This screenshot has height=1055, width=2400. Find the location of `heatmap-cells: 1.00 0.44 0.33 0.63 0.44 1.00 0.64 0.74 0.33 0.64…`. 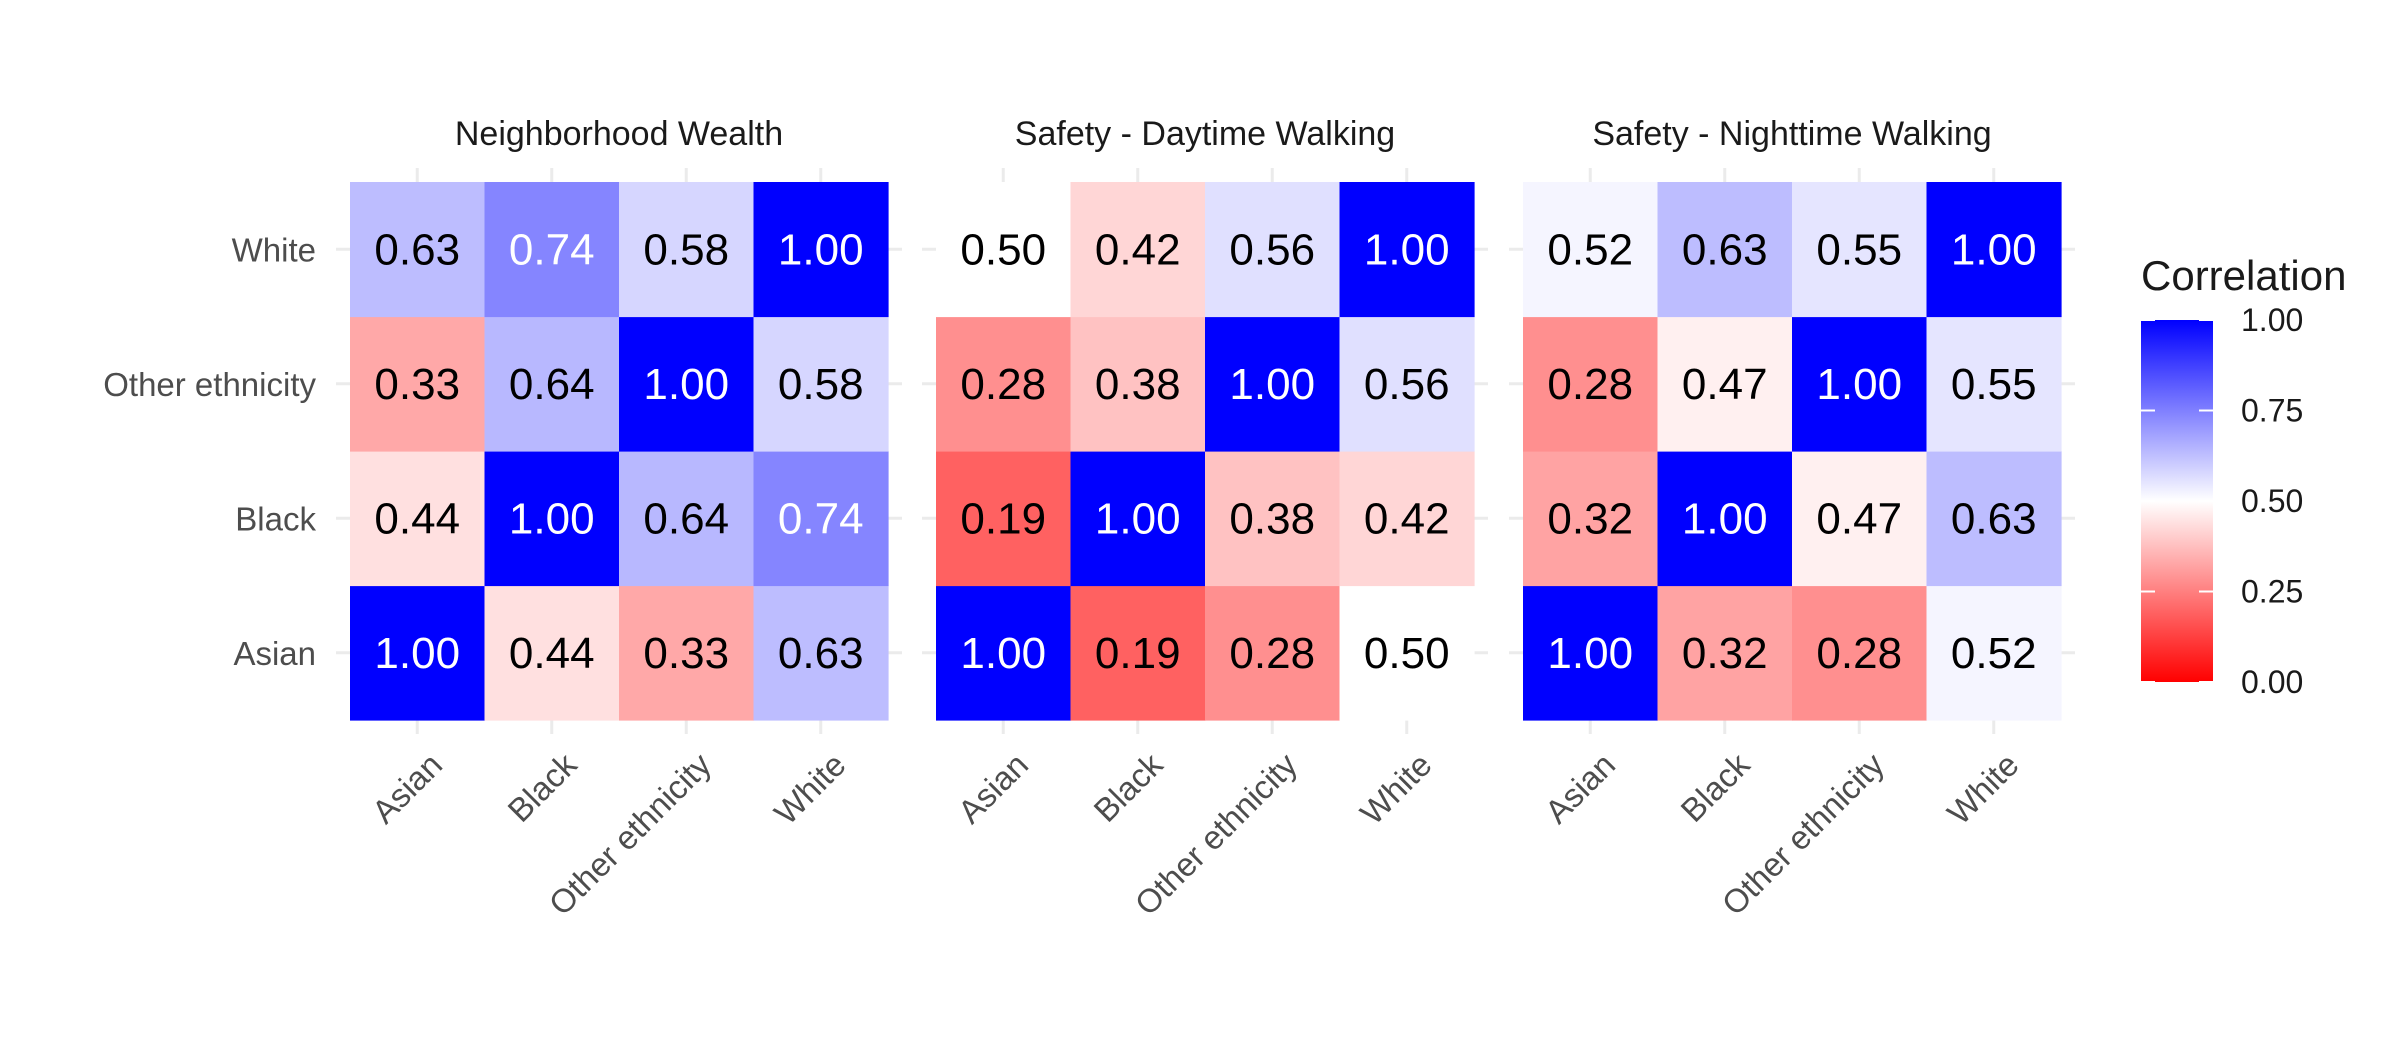

heatmap-cells: 1.00 0.44 0.33 0.63 0.44 1.00 0.64 0.74 0.33 0.64… is located at coordinates (619, 451).